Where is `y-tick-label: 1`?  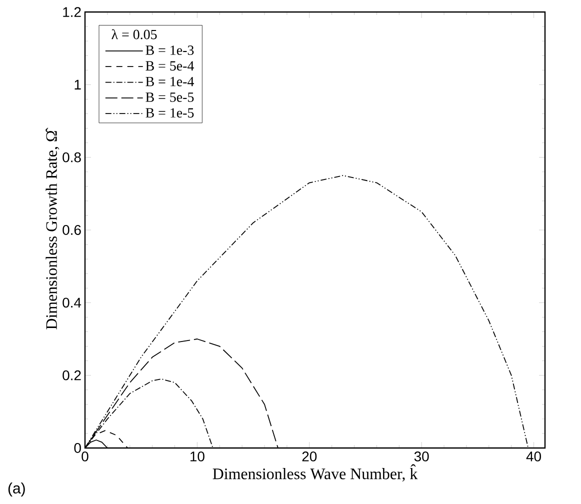 y-tick-label: 1 is located at coordinates (77, 85).